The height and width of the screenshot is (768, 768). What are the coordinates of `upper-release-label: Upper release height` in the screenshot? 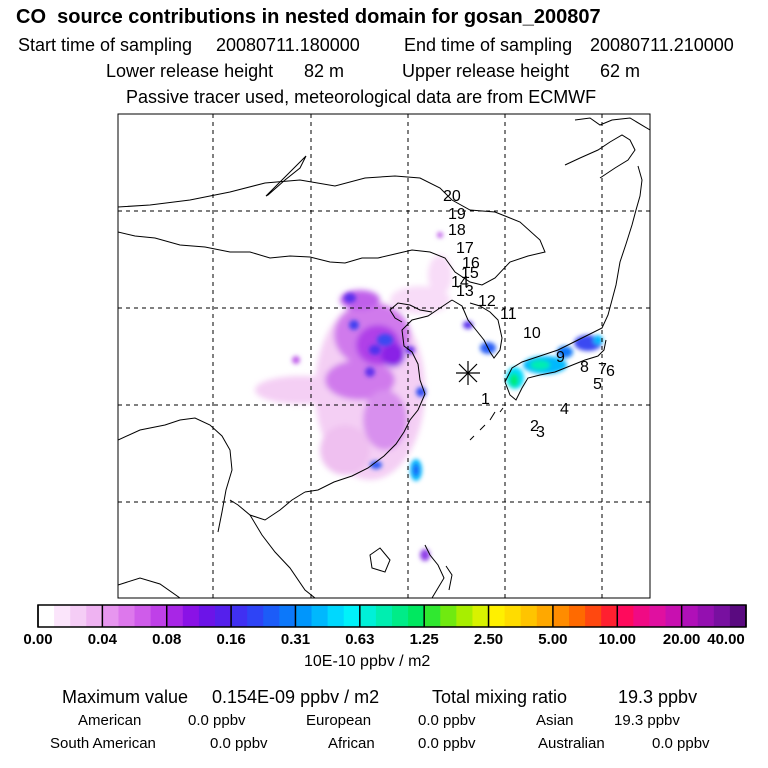 It's located at (486, 71).